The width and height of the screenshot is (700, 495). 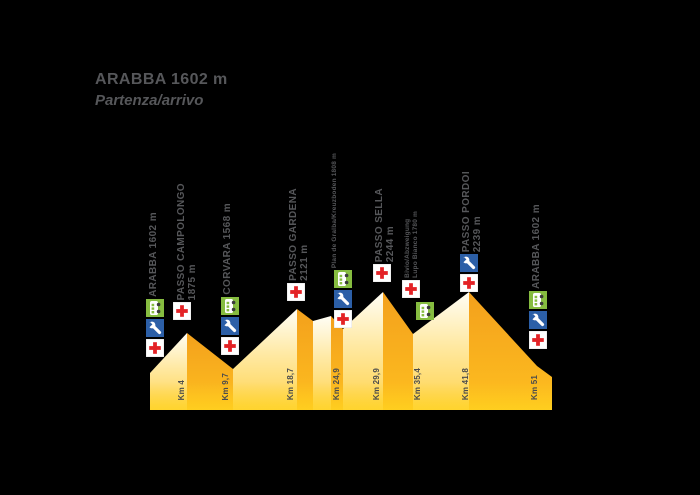 I want to click on profile-bottom-glow, so click(x=351, y=396).